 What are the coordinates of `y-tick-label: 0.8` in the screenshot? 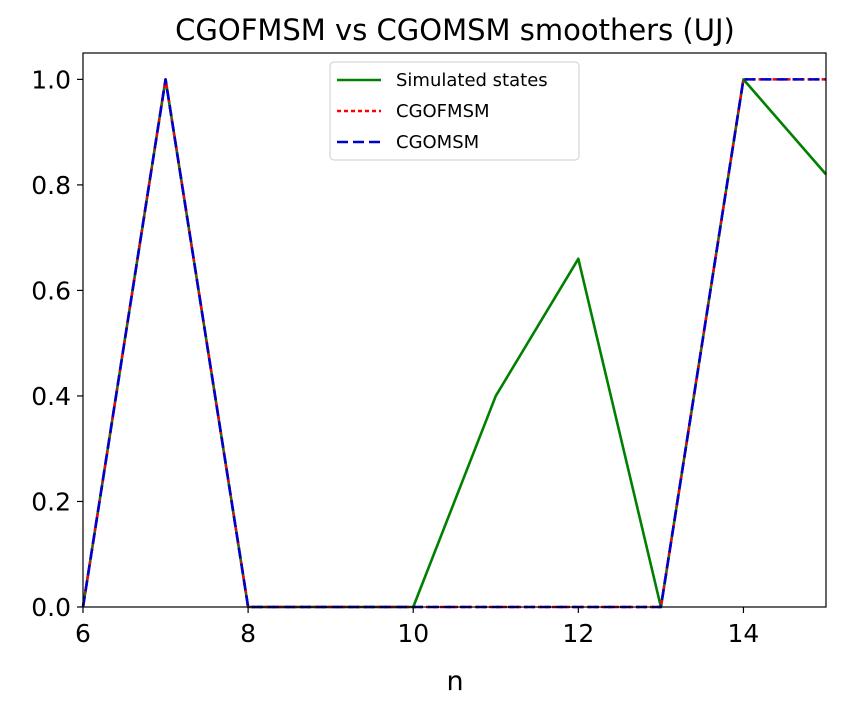 It's located at (51, 185).